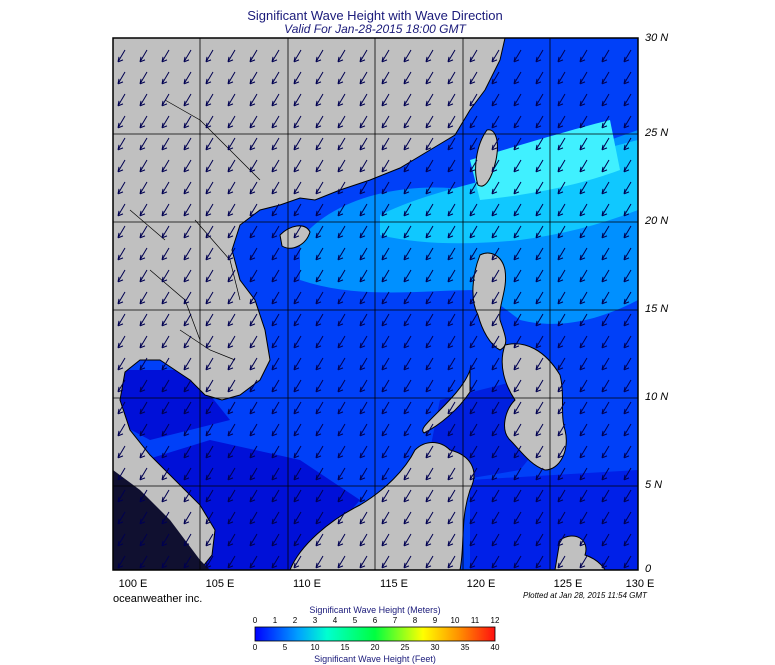 Image resolution: width=775 pixels, height=665 pixels. I want to click on luzon-island, so click(489, 301).